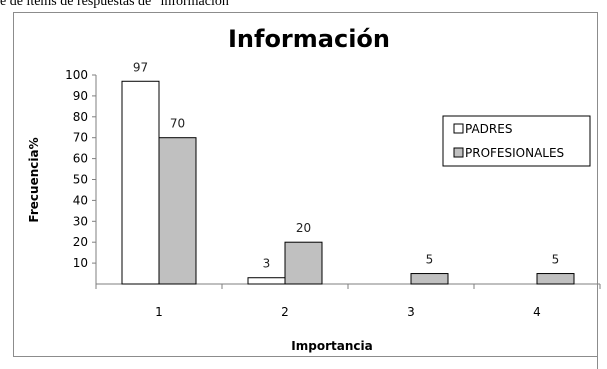  Describe the element at coordinates (309, 39) in the screenshot. I see `chart-title: Información` at that location.